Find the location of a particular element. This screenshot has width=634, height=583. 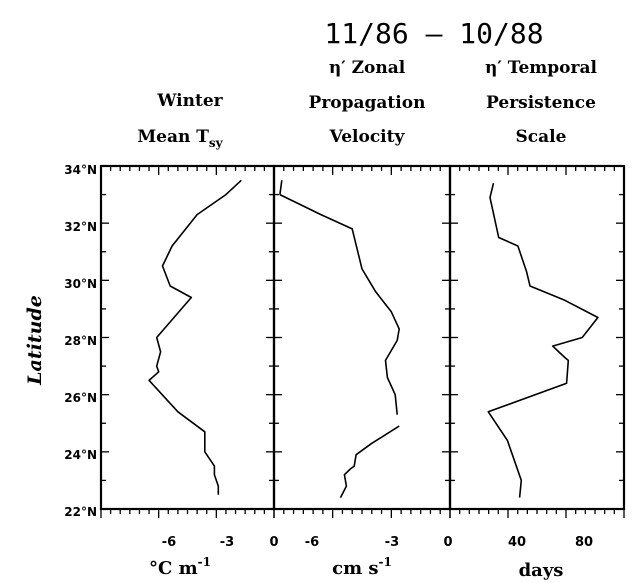

panel-2-header-line1: η′ Zonal is located at coordinates (367, 68).